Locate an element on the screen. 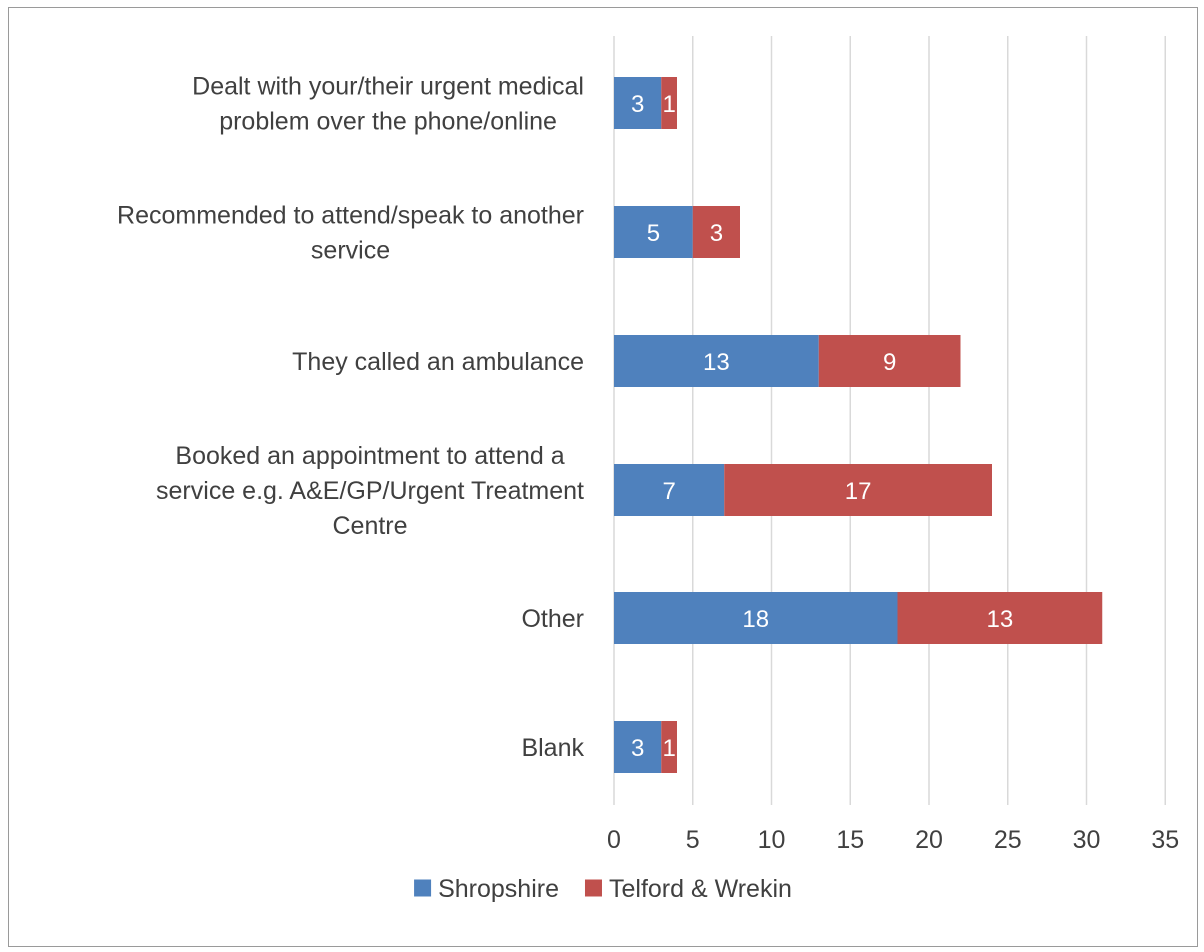  category-label: Blank is located at coordinates (552, 748).